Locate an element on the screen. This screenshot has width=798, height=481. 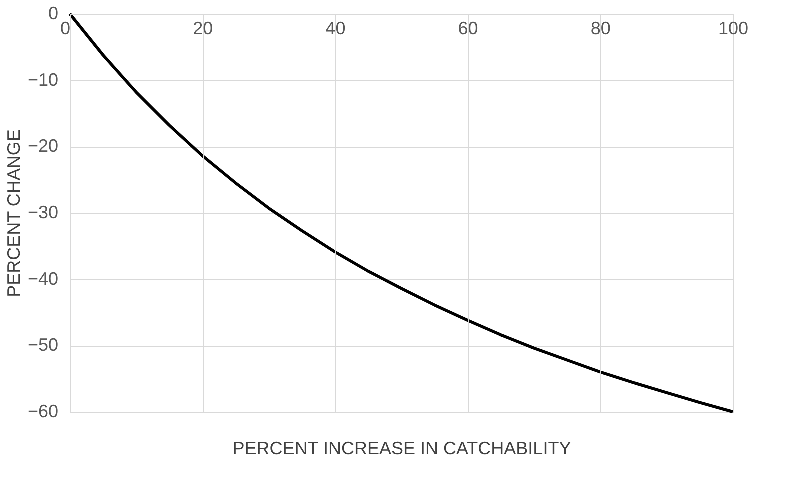
y-tick-label: −30 is located at coordinates (43, 212).